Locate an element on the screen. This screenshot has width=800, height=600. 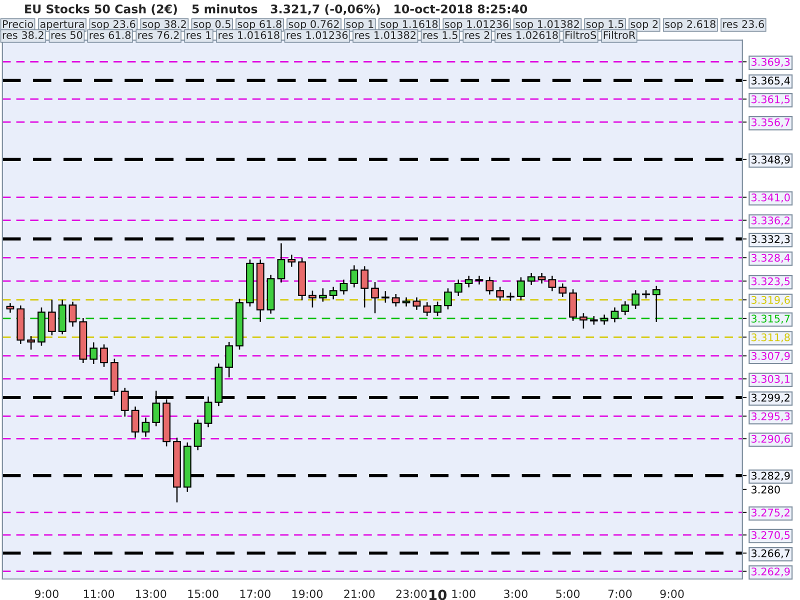
y-tick-label: 3.348,9 is located at coordinates (771, 160).